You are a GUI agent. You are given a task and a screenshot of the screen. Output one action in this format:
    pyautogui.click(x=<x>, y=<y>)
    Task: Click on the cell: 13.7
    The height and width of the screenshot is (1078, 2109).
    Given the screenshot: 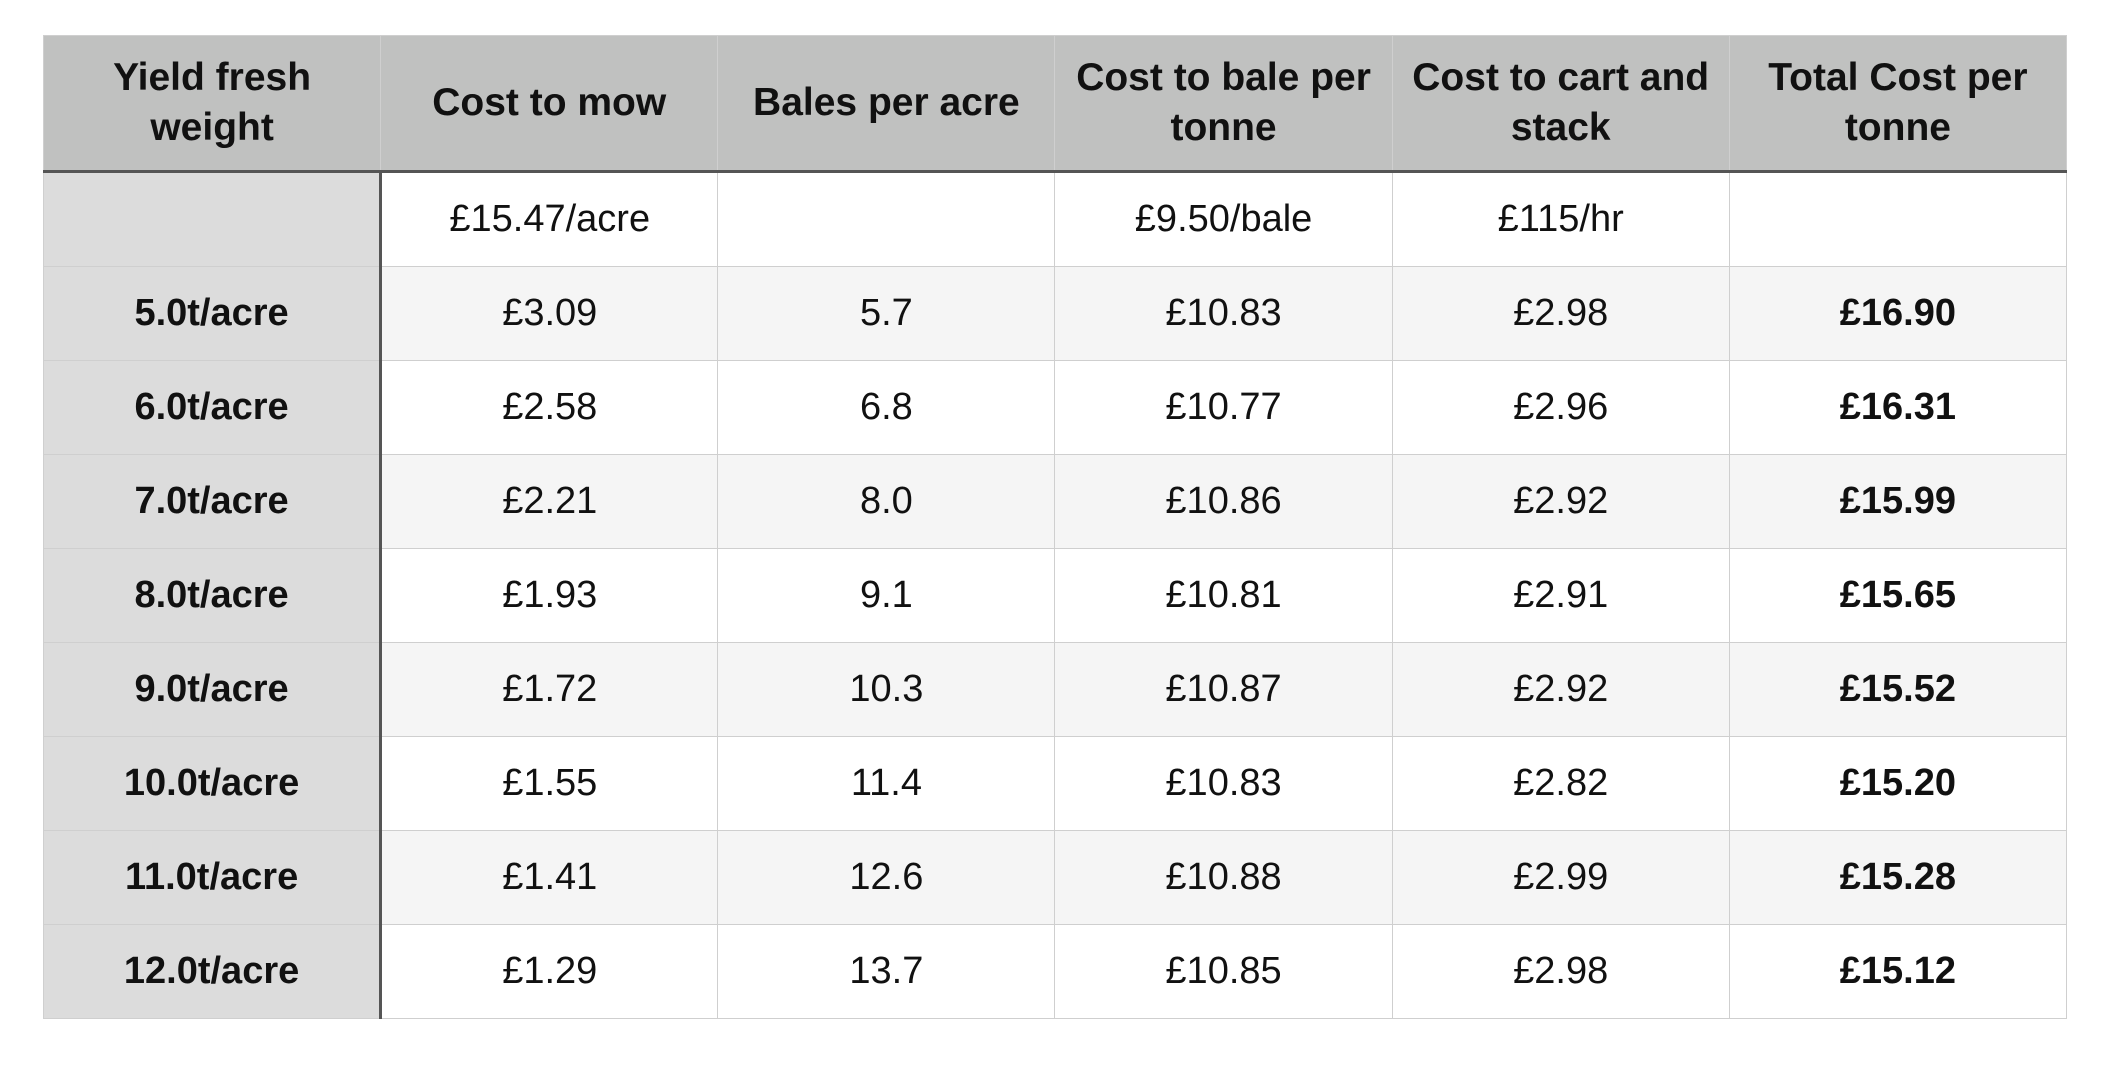 What is the action you would take?
    pyautogui.click(x=886, y=971)
    